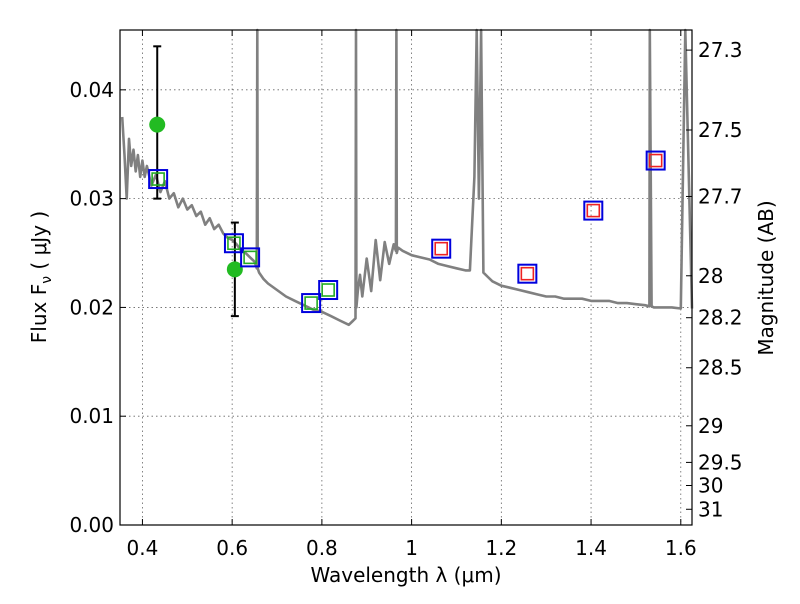  Describe the element at coordinates (322, 548) in the screenshot. I see `x-tick-label: 0.8` at that location.